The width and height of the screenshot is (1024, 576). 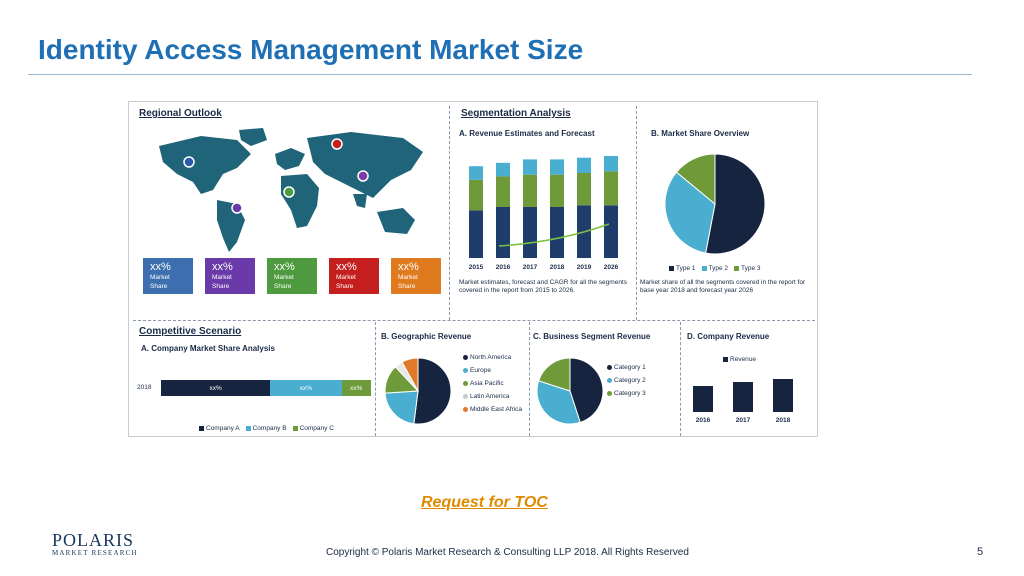 I want to click on polaris-logo: POLARIS MARKET RESEARCH, so click(x=95, y=543).